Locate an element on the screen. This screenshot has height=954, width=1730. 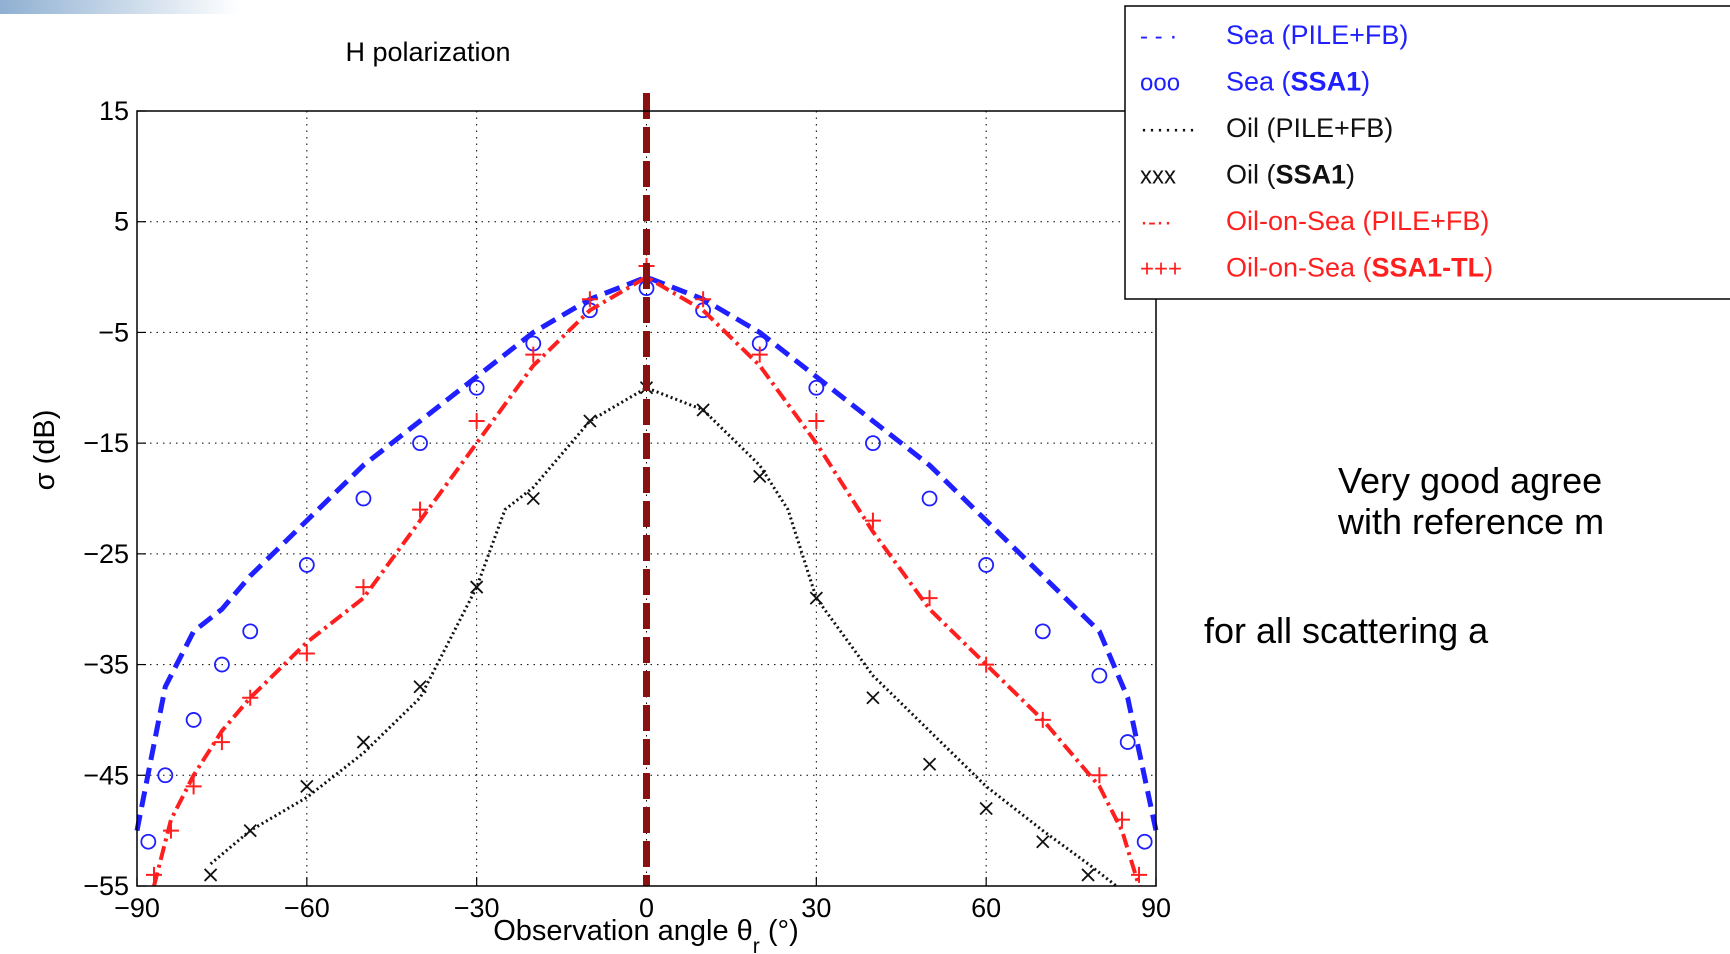
legend-label: Sea (SSA1) is located at coordinates (1298, 82).